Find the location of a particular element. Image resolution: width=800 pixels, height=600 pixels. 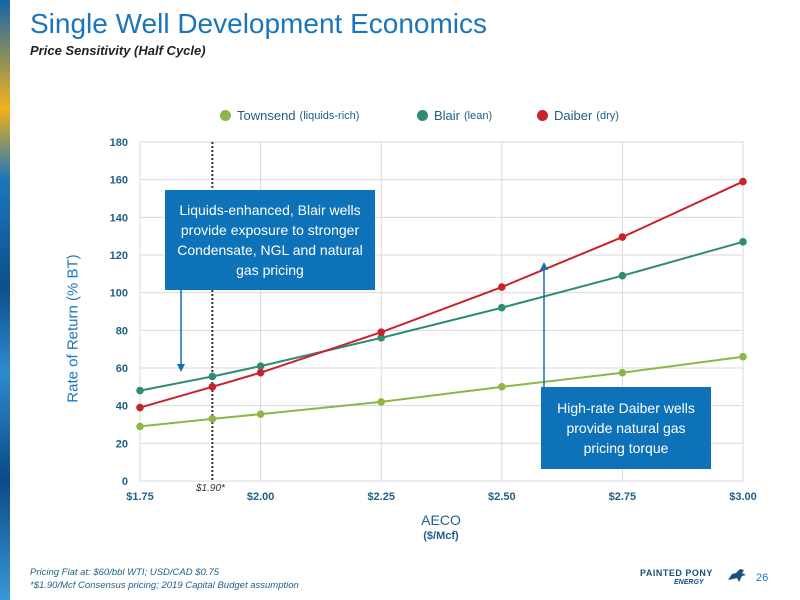

y-tick-label: 180 is located at coordinates (119, 143).